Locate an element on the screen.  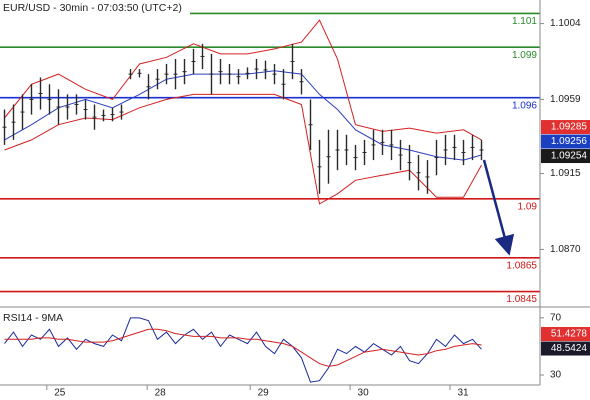
x-tick-label: 31 is located at coordinates (463, 393).